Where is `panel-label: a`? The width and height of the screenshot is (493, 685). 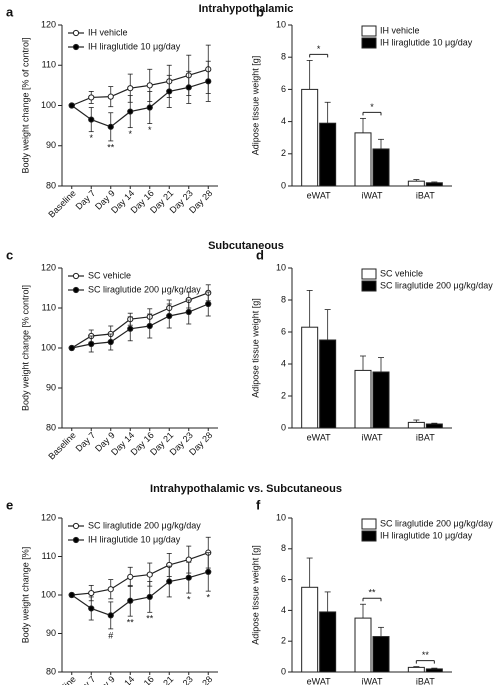 panel-label: a is located at coordinates (10, 11).